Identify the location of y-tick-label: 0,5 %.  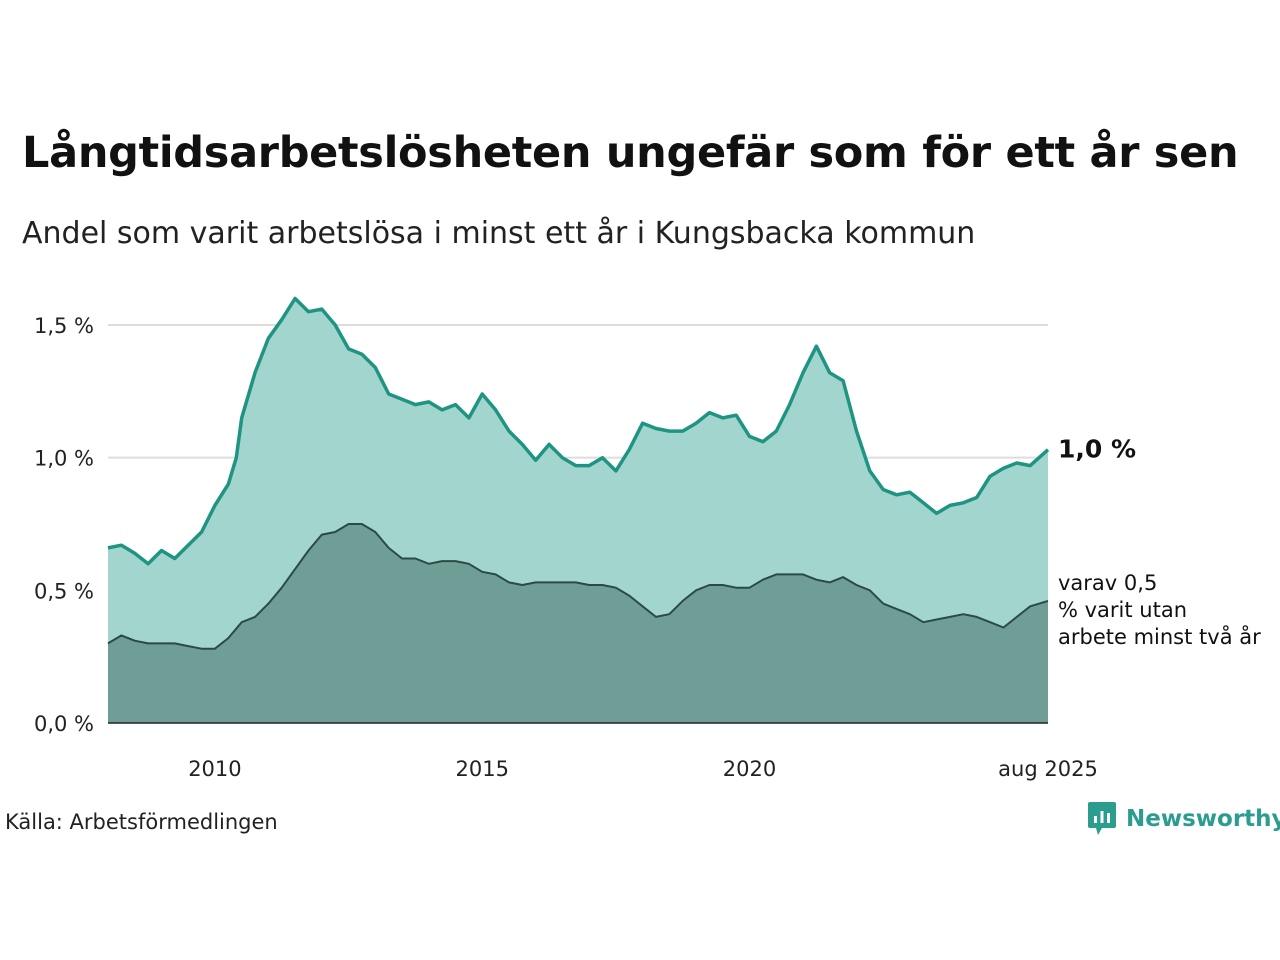
(64, 591).